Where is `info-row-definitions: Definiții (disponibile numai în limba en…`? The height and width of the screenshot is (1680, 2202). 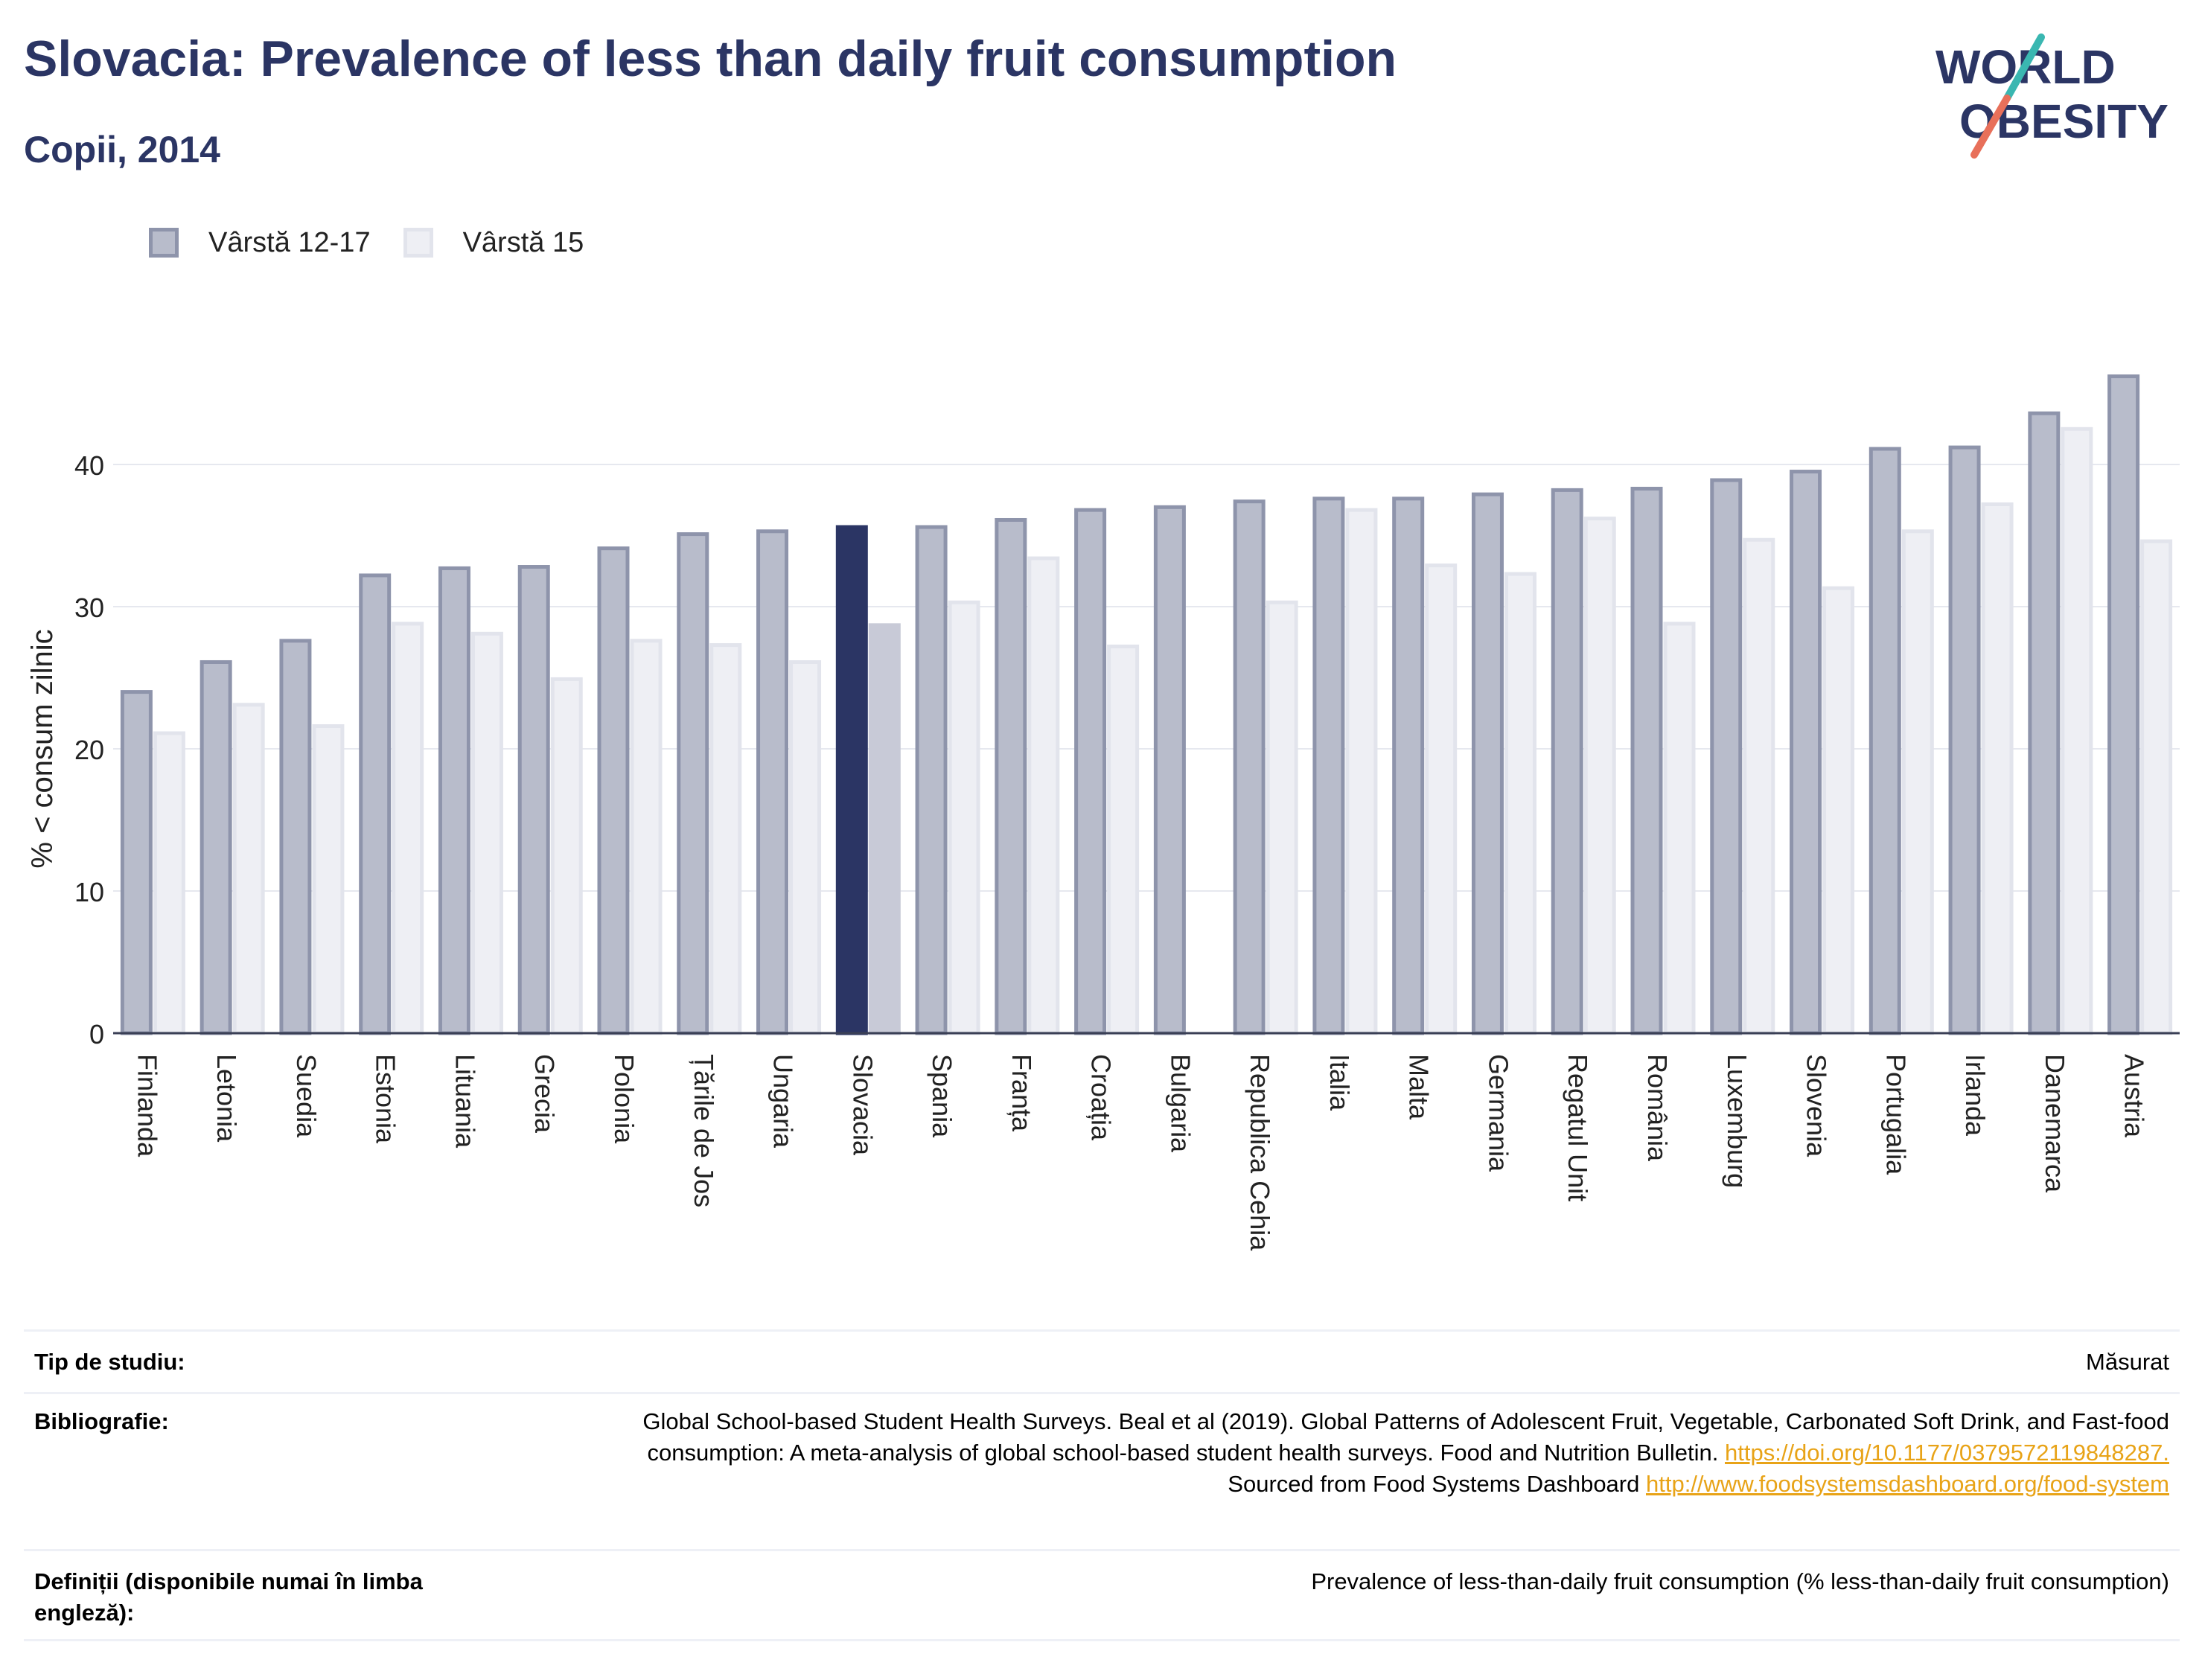
info-row-definitions: Definiții (disponibile numai în limba en… is located at coordinates (1102, 1595).